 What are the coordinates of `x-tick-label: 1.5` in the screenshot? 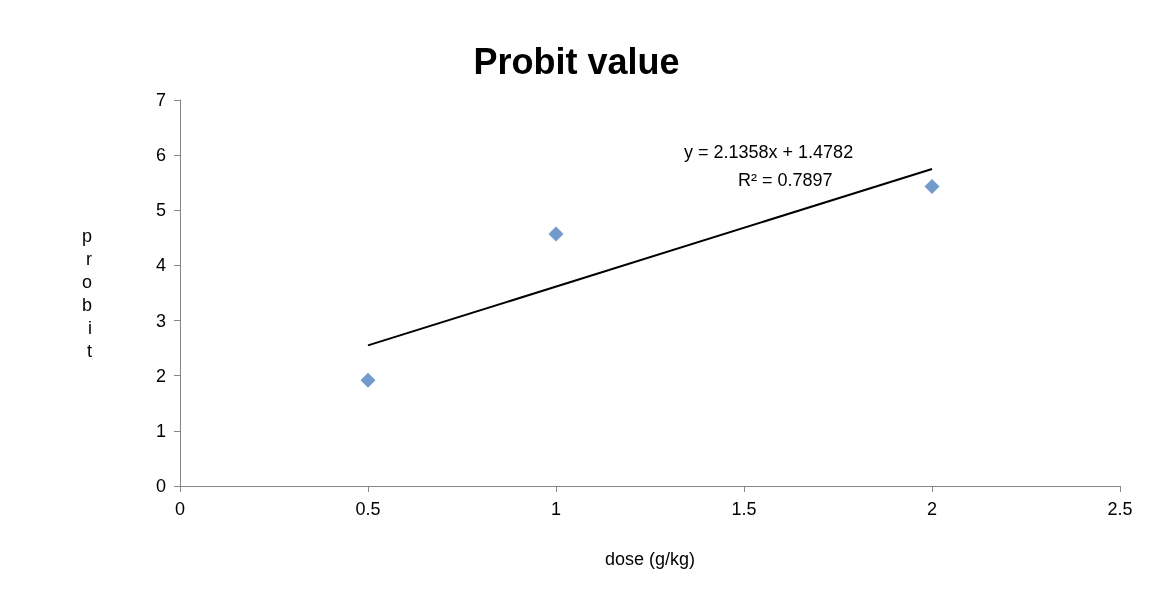 It's located at (744, 509).